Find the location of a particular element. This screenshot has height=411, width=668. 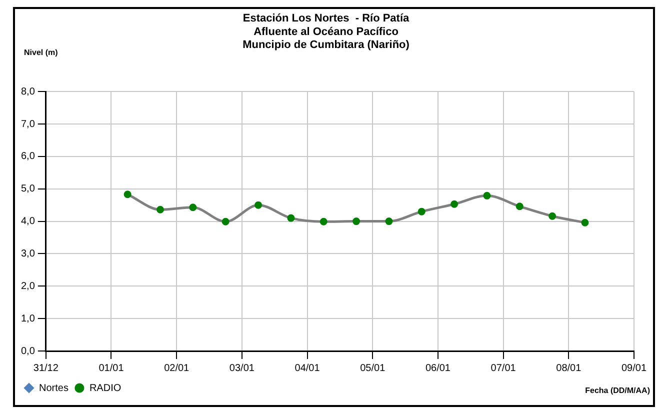

x-tick-label: 31/12 is located at coordinates (46, 368).